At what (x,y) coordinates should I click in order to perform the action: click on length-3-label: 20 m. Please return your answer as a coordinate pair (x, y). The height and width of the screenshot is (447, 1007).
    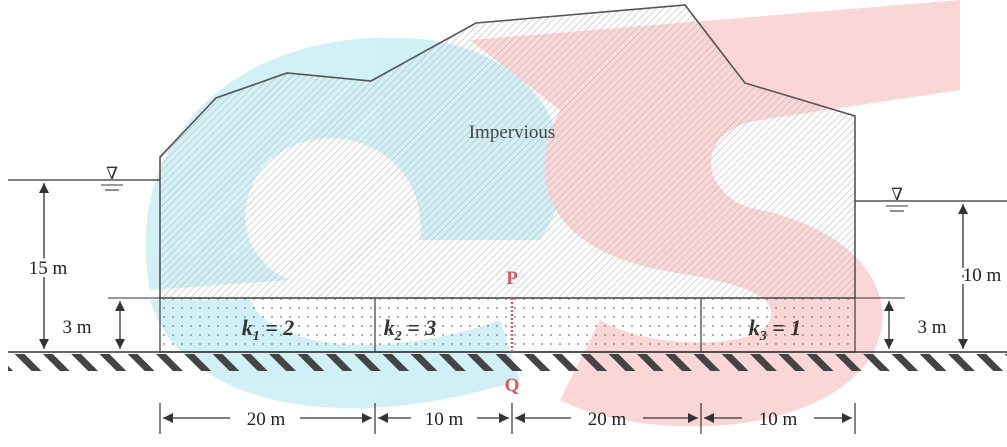
    Looking at the image, I should click on (607, 419).